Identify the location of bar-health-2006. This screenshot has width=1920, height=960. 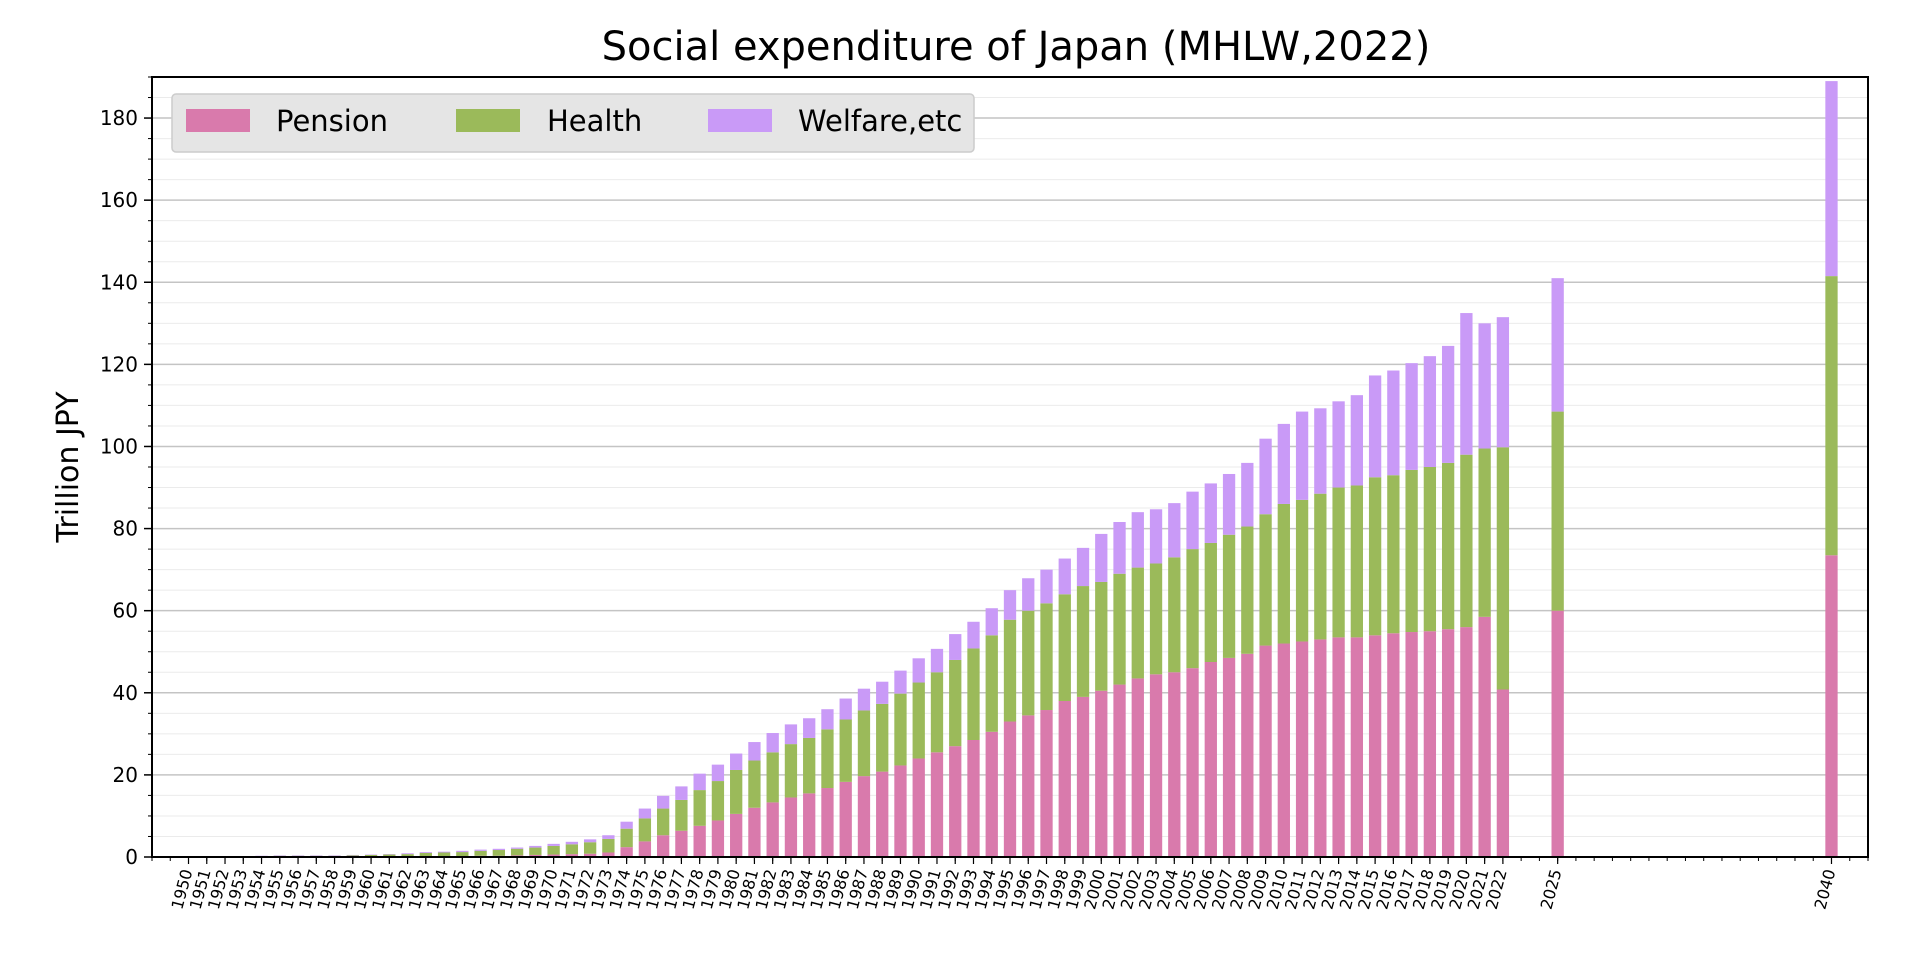
(1210, 602).